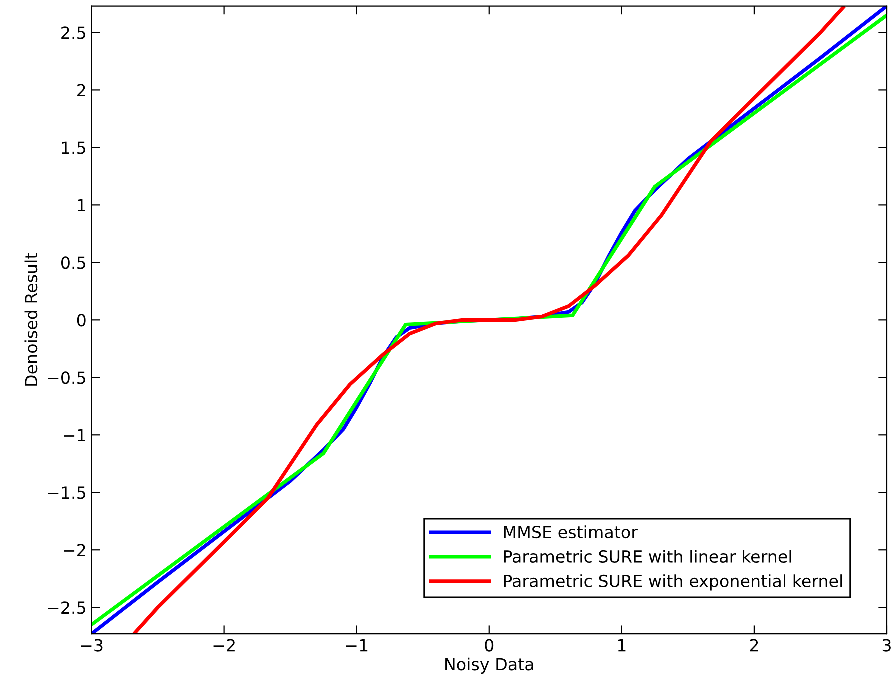  Describe the element at coordinates (92, 645) in the screenshot. I see `x-tick-label: −3` at that location.